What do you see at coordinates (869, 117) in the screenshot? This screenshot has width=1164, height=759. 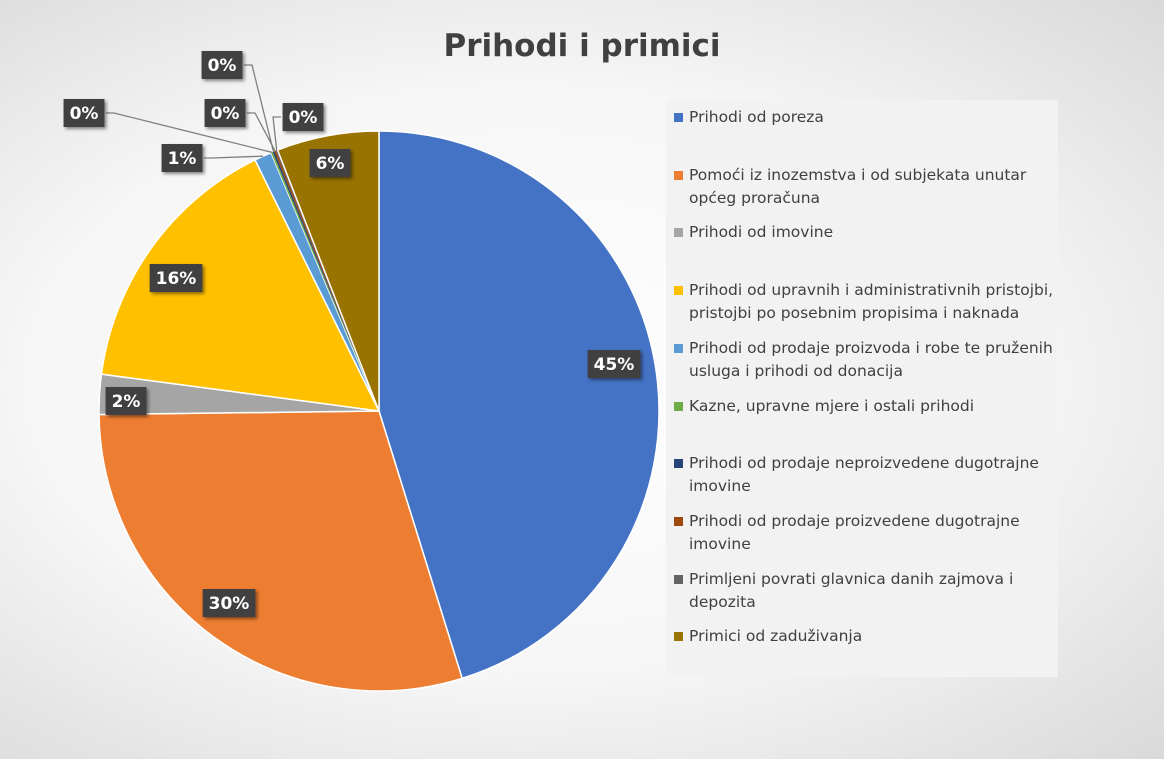 I see `legend-item: Prihodi od poreza` at bounding box center [869, 117].